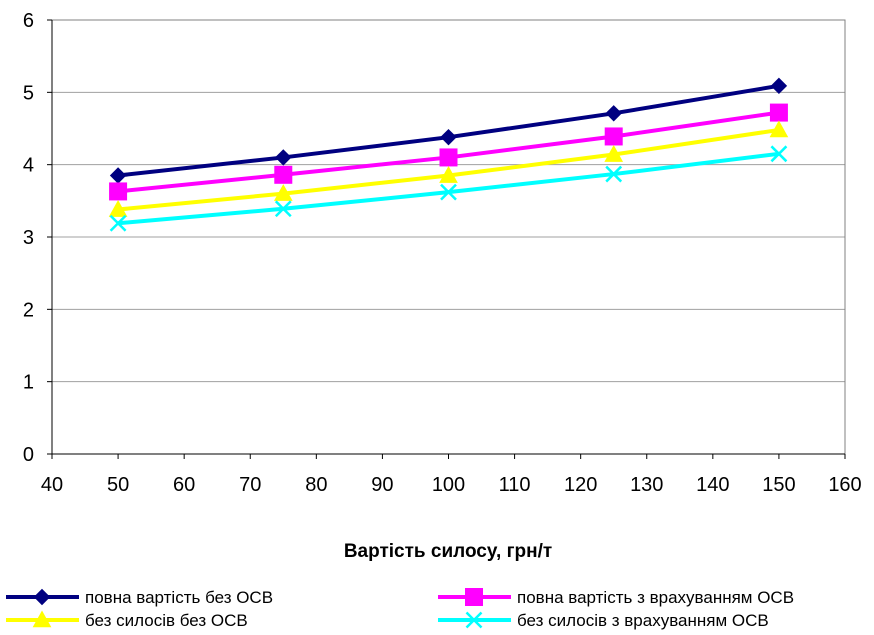  I want to click on legend-item: без силосів без ОСВ, so click(127, 620).